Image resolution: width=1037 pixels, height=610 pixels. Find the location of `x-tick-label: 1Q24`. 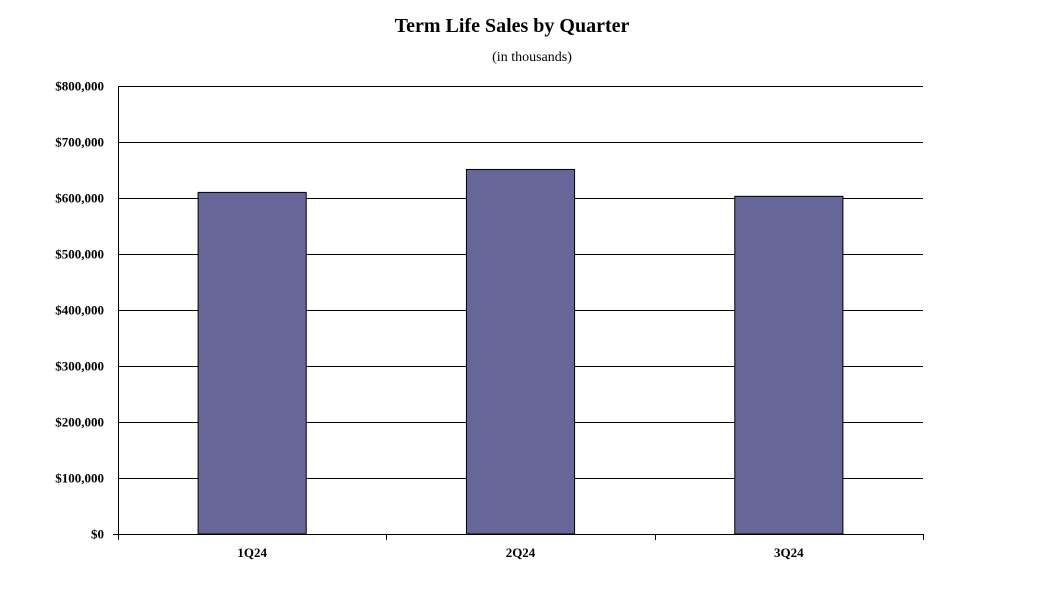

x-tick-label: 1Q24 is located at coordinates (252, 552).